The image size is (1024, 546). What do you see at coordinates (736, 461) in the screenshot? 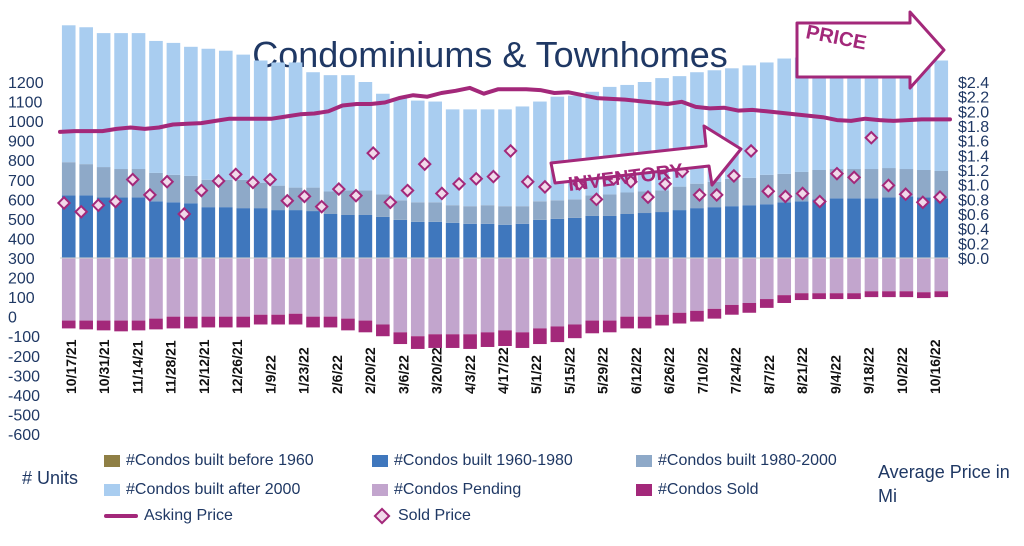
I see `legend-1980: #Condos built 1980-2000` at bounding box center [736, 461].